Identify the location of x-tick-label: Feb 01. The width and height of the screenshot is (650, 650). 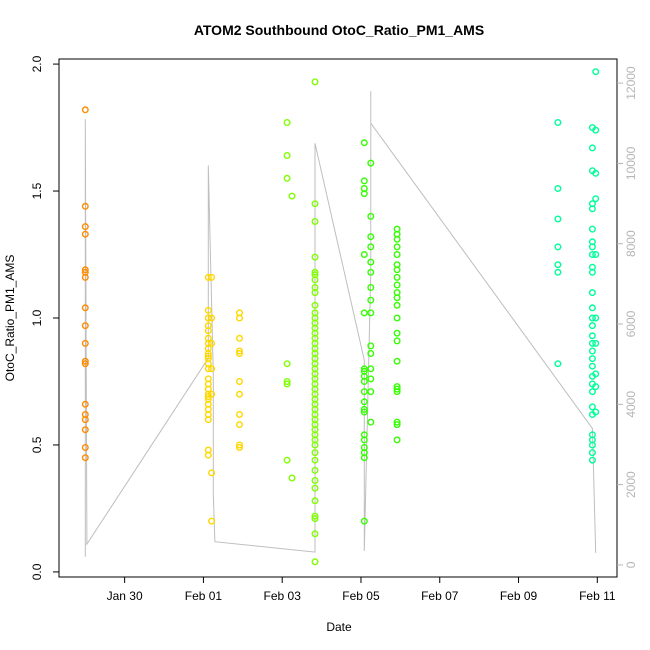
(204, 596).